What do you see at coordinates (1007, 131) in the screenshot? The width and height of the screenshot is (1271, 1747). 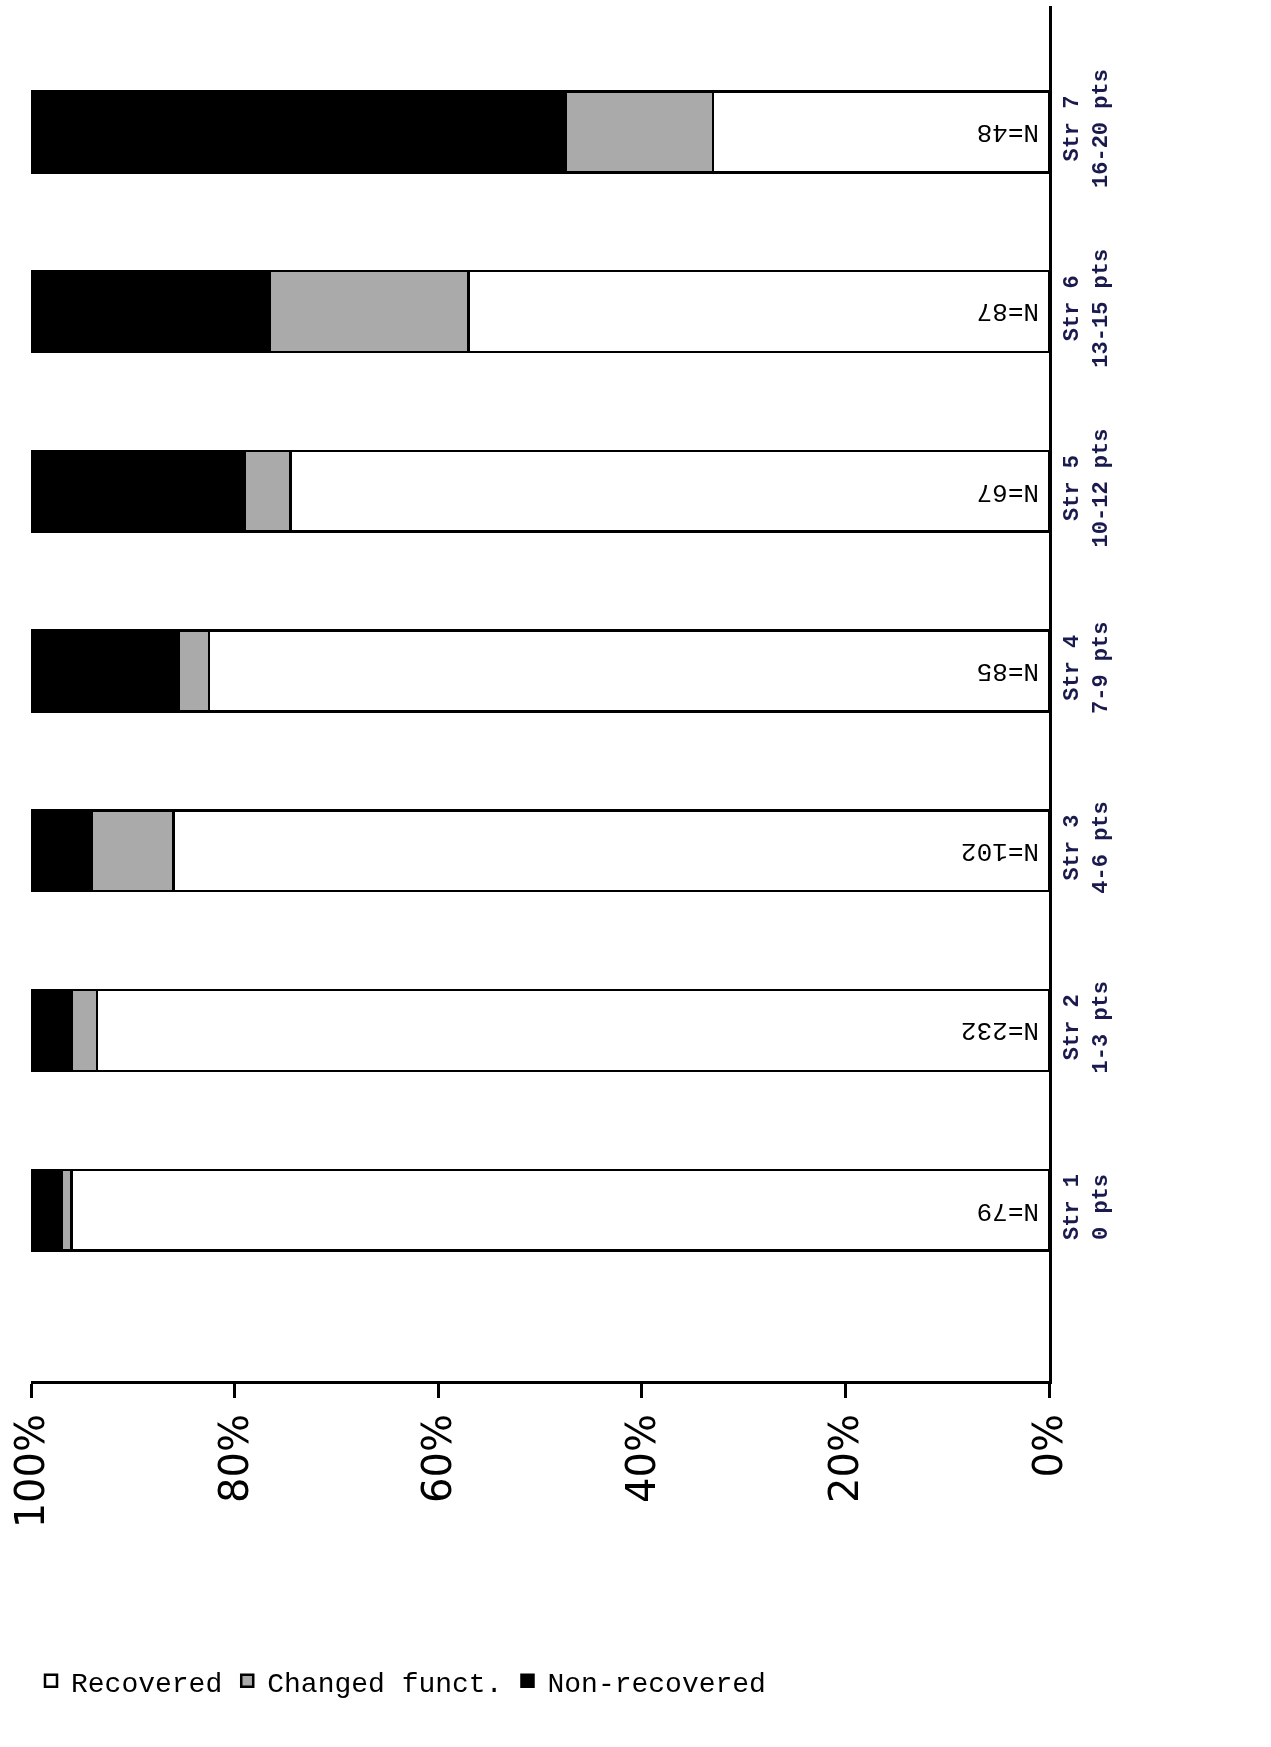 I see `annotation: N=48` at bounding box center [1007, 131].